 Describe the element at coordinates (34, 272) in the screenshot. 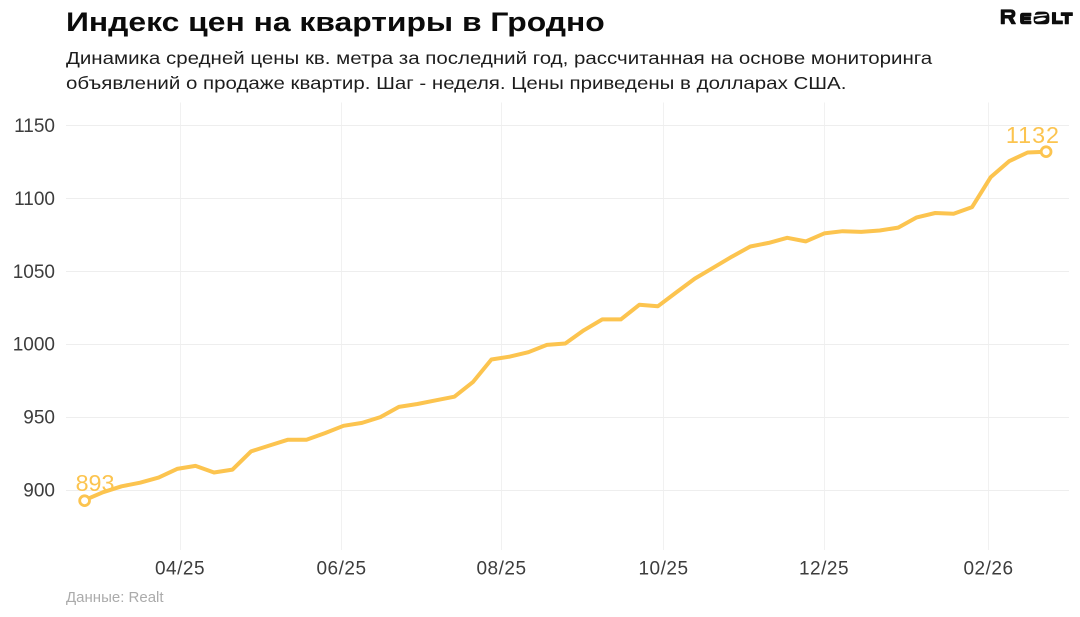

I see `svg-text: 1050` at that location.